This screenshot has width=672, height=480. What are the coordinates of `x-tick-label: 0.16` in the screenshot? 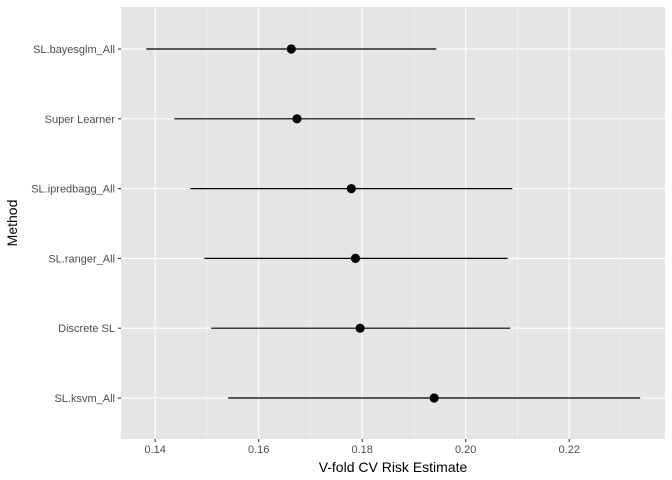 It's located at (258, 450).